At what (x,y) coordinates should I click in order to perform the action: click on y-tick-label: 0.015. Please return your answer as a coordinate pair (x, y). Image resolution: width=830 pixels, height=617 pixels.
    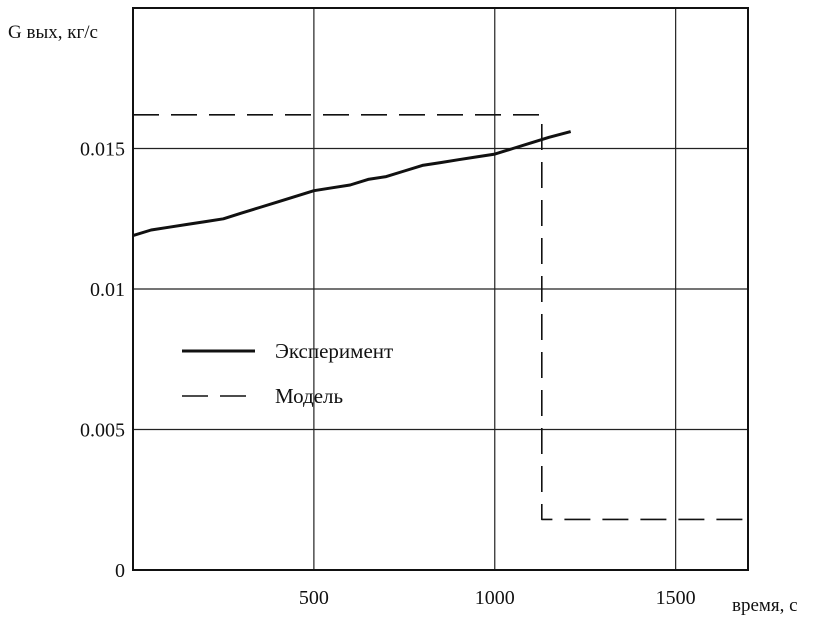
    Looking at the image, I should click on (102, 150).